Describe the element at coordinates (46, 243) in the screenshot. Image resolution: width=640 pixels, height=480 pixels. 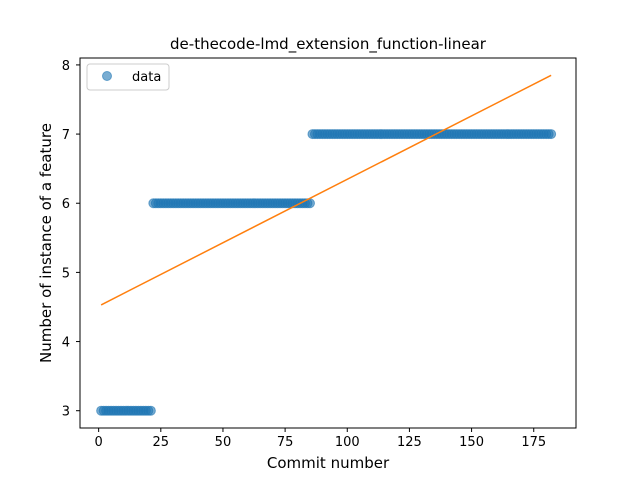
I see `y-axis-label: Number of instance of a feature` at that location.